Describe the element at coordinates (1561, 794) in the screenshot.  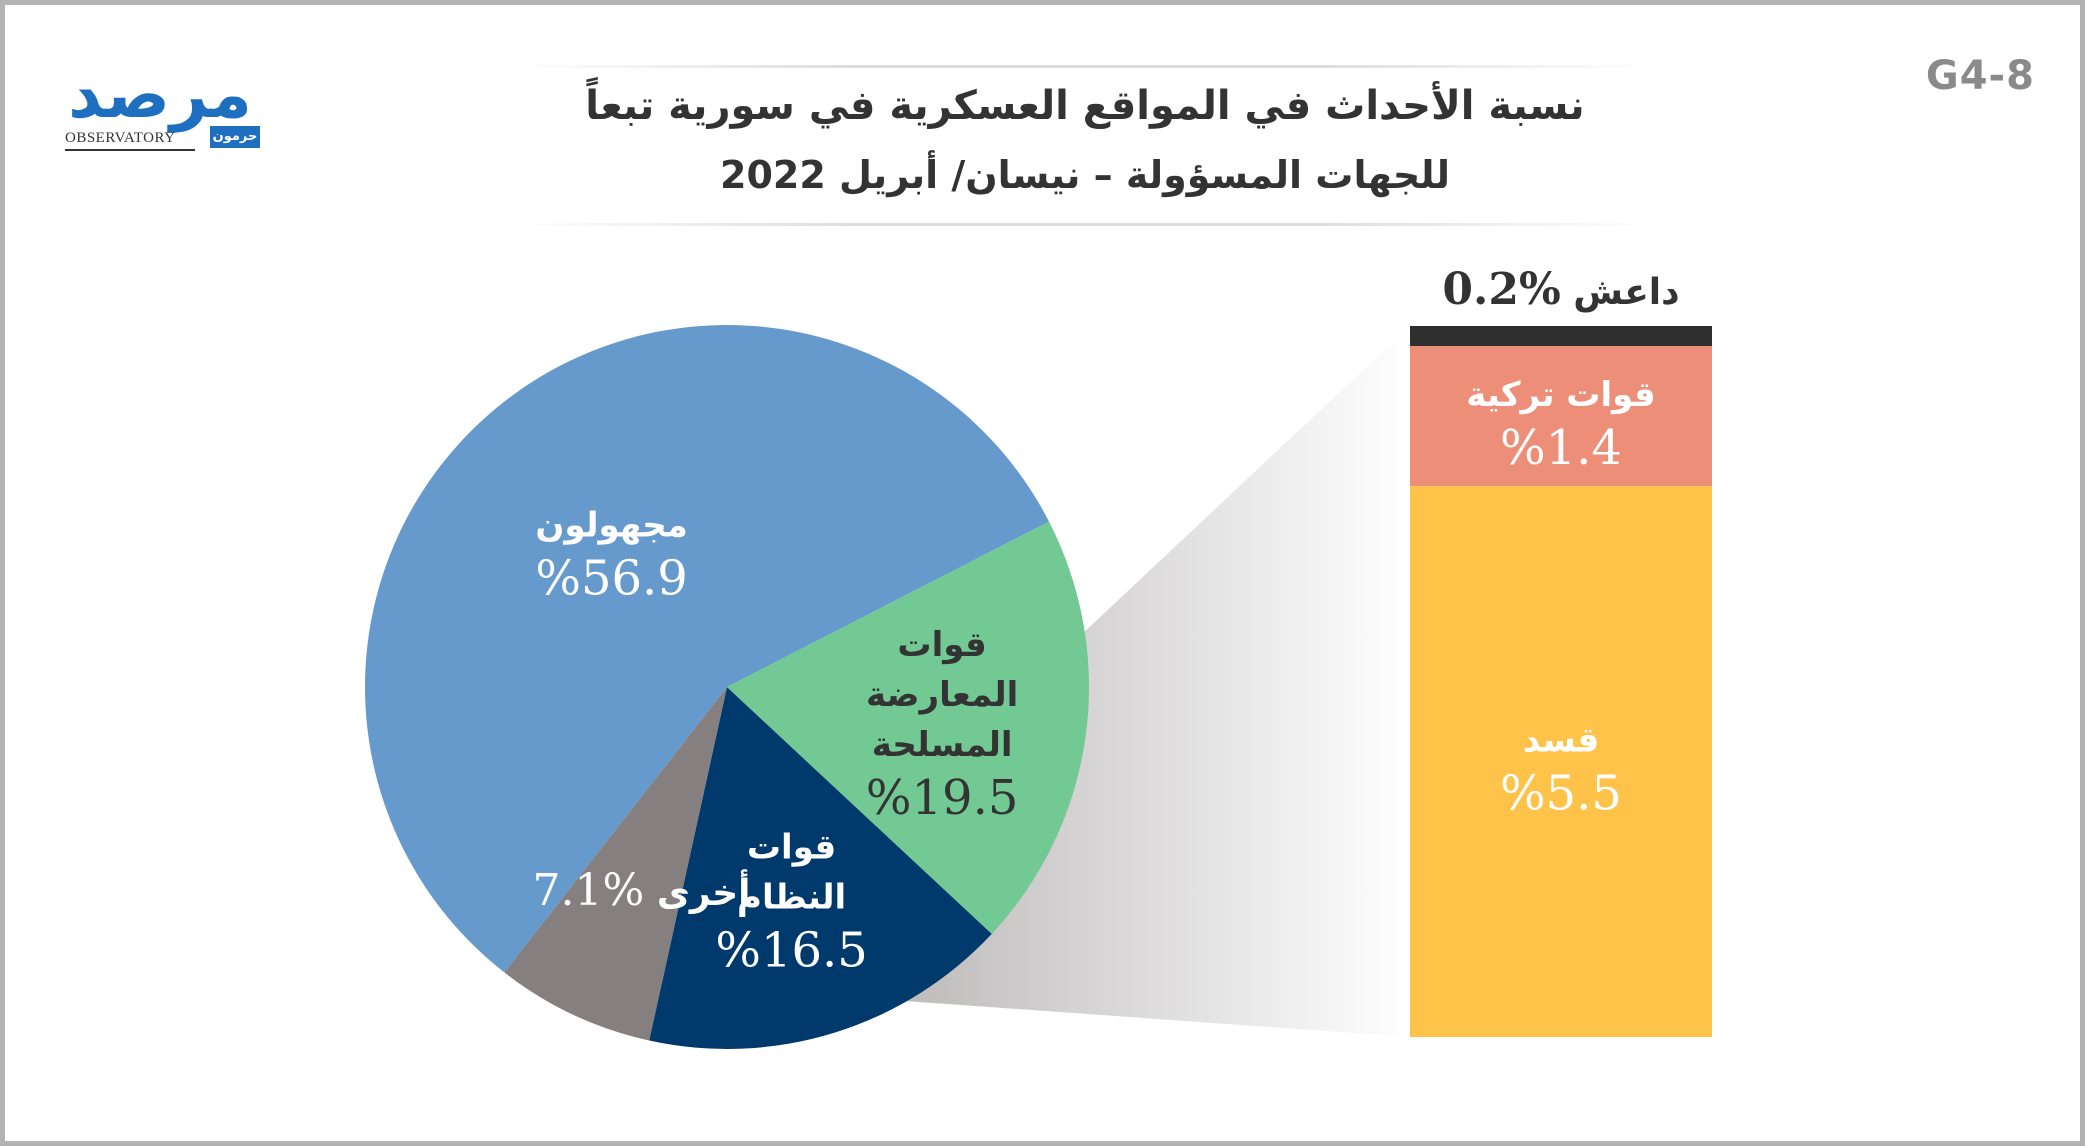
I see `segment-value-sdf: %5.5` at that location.